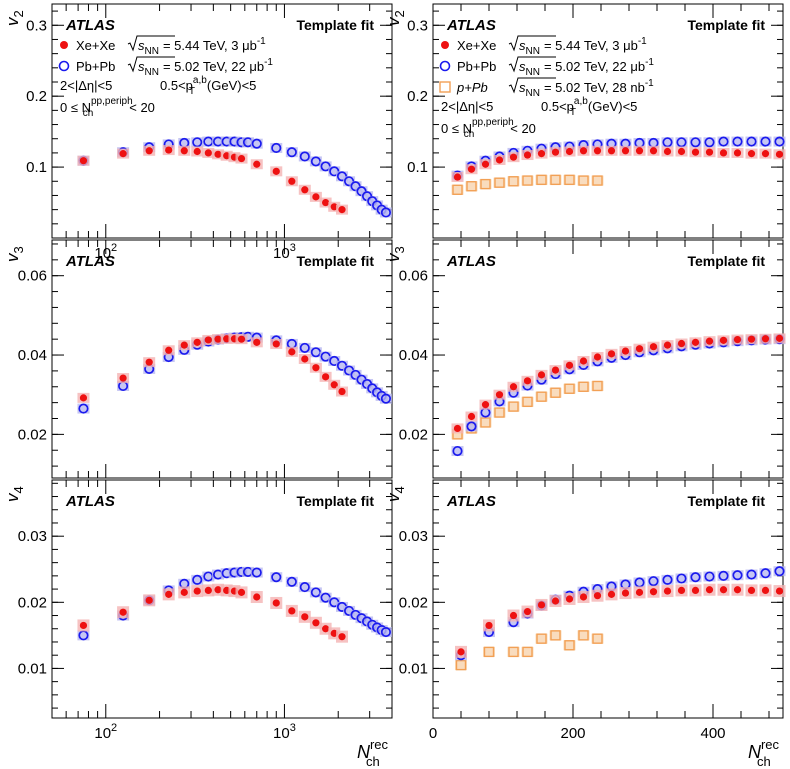  What do you see at coordinates (488, 128) in the screenshot?
I see `selection-nch: 0 ≤ Npp,periph ch < 20` at bounding box center [488, 128].